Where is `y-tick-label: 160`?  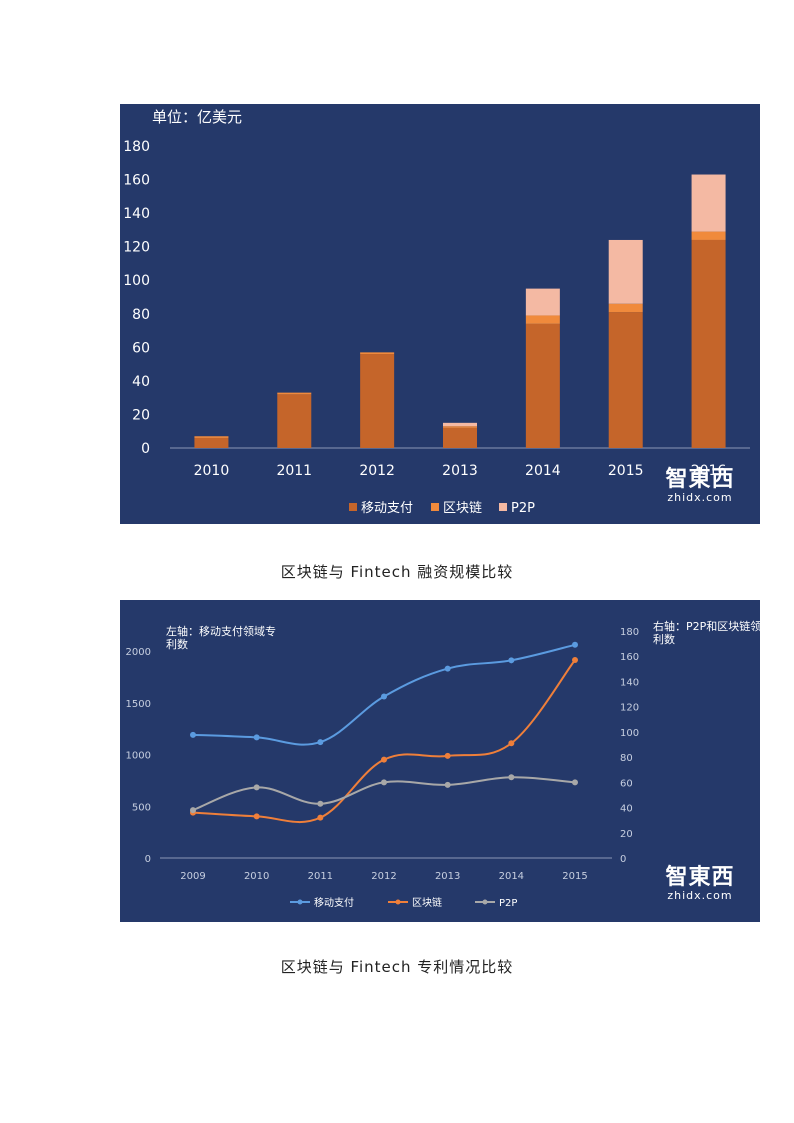 y-tick-label: 160 is located at coordinates (136, 181).